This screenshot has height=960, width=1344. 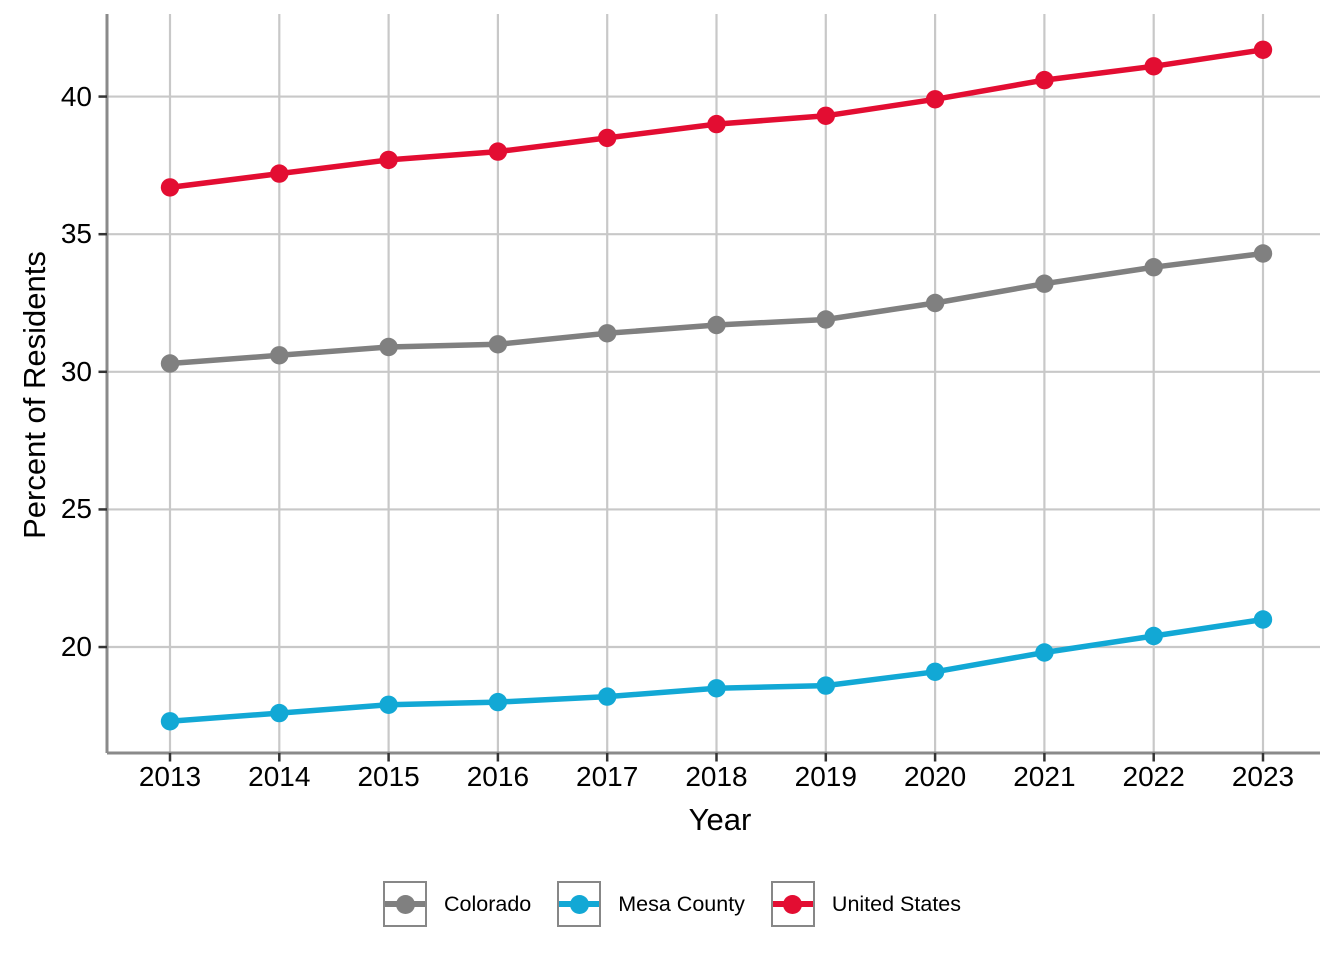 What do you see at coordinates (716, 776) in the screenshot?
I see `x-axis-tick-label: 2018` at bounding box center [716, 776].